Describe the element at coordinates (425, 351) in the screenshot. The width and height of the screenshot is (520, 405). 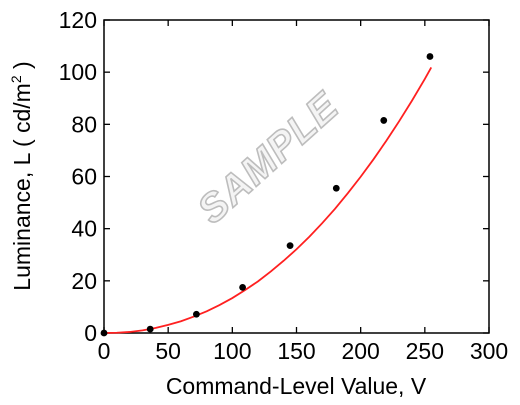
I see `x-tick-label: 250` at that location.